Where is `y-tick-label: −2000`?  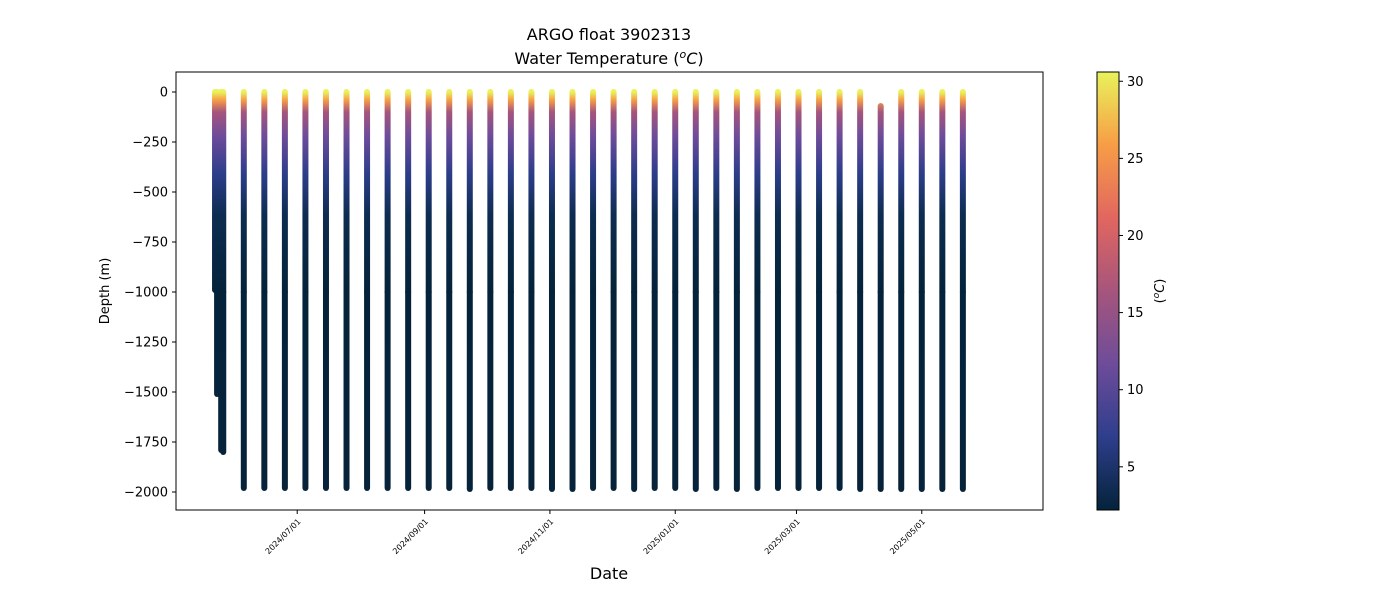
y-tick-label: −2000 is located at coordinates (146, 493).